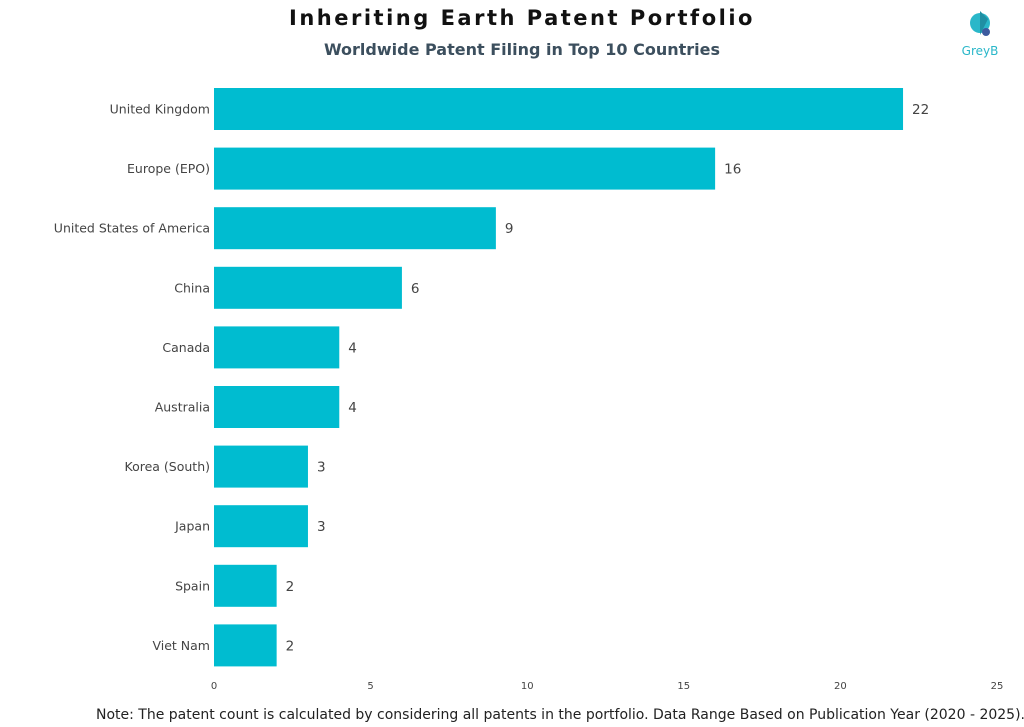 The height and width of the screenshot is (727, 1024). Describe the element at coordinates (840, 686) in the screenshot. I see `x-tick-label: 20` at that location.